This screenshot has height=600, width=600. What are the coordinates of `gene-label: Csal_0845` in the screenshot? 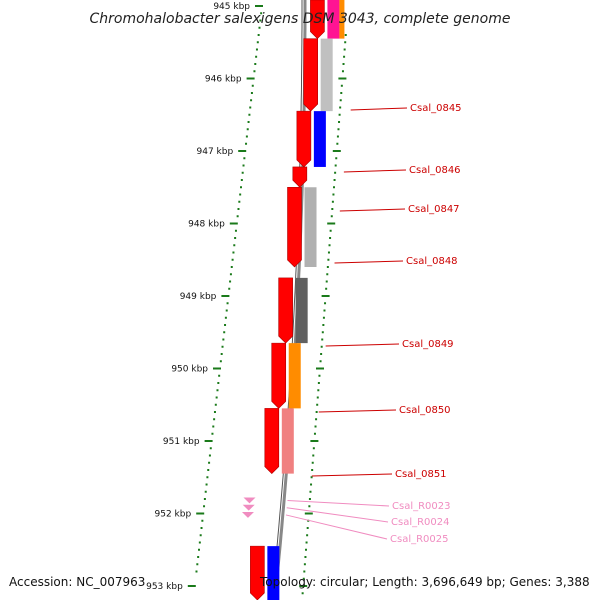 It's located at (436, 108).